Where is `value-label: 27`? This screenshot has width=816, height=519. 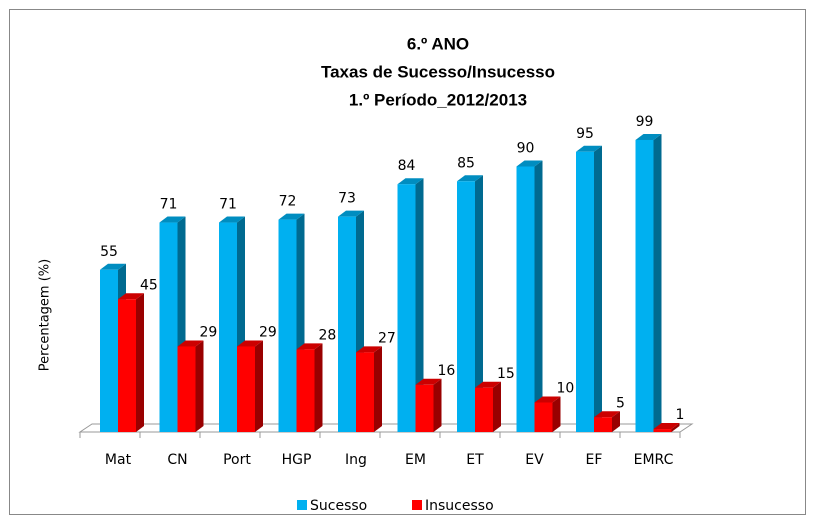 value-label: 27 is located at coordinates (387, 338).